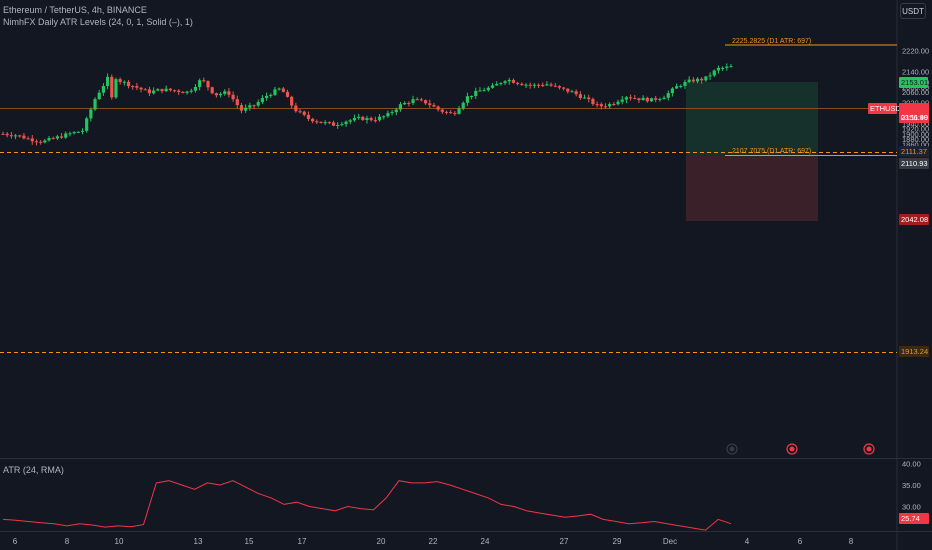  I want to click on price-tick: 1940.00, so click(915, 123).